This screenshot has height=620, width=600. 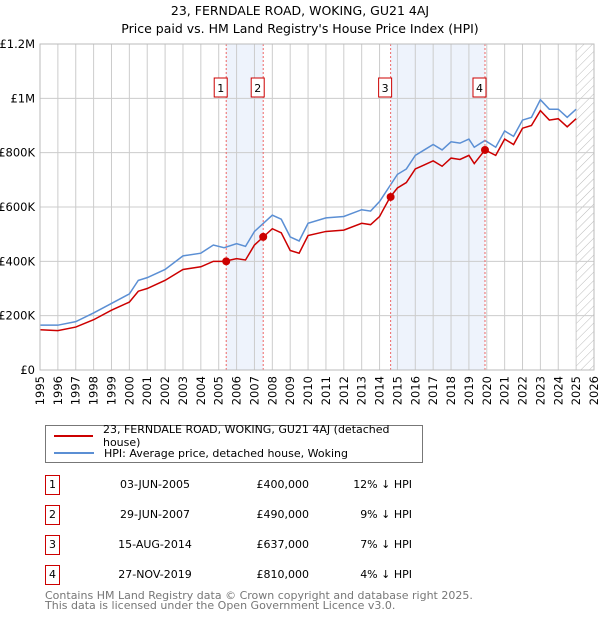 I want to click on sale-date: 03-JUN-2005, so click(x=155, y=484).